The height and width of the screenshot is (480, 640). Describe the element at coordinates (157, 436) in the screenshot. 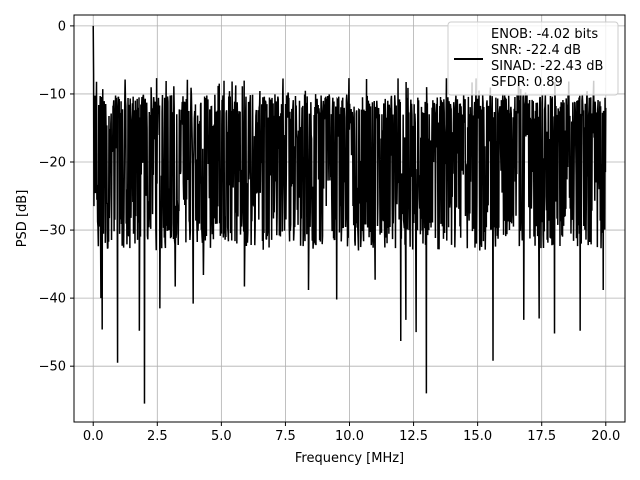

I see `x-tick-label: 2.5` at that location.